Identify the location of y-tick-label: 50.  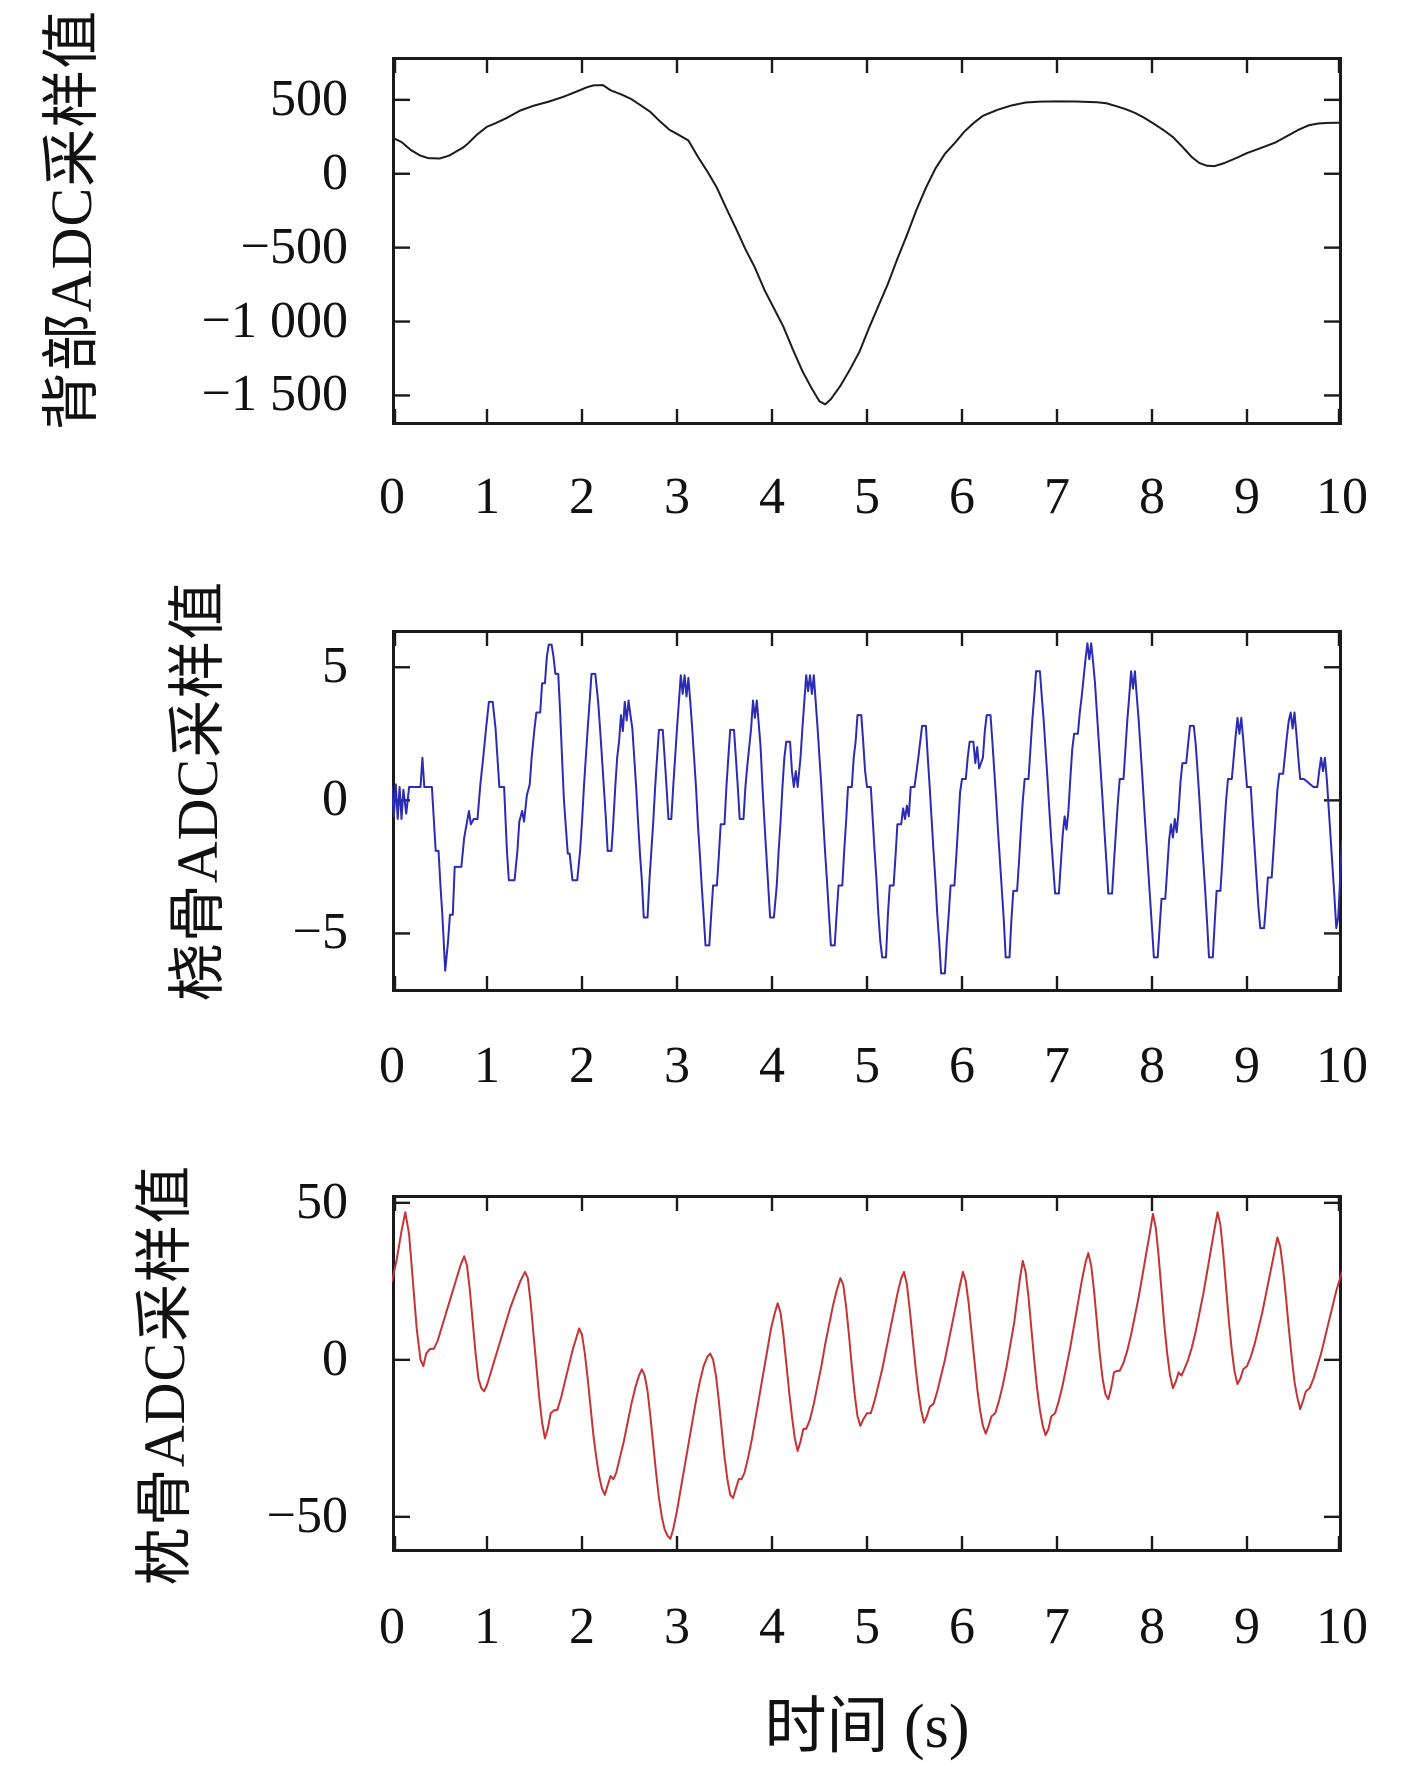
(322, 1201).